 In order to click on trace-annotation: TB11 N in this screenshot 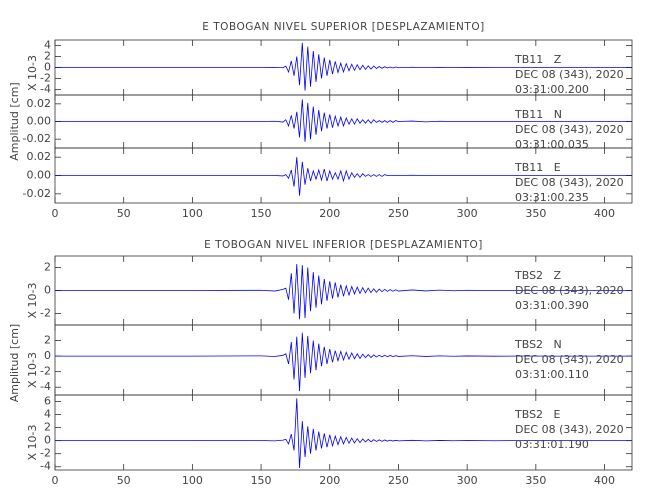, I will do `click(538, 114)`.